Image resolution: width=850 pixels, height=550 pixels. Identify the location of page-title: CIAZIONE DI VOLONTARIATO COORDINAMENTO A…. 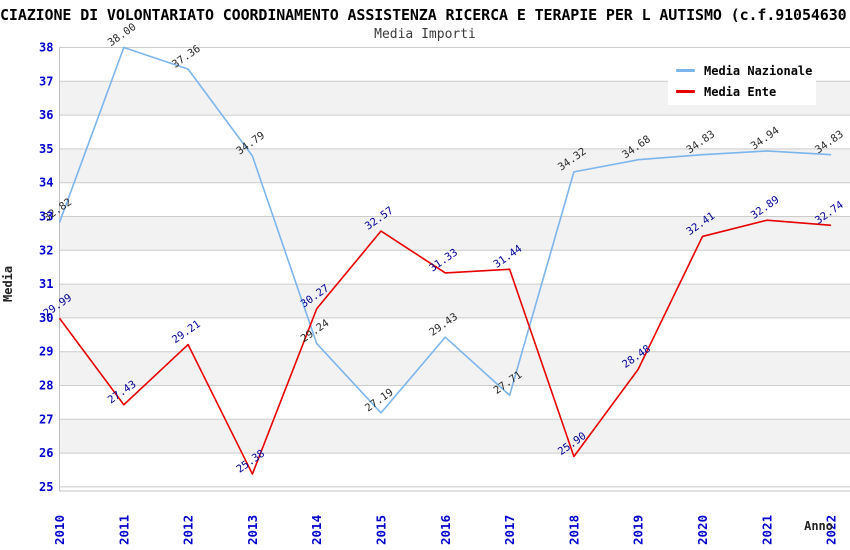
(423, 15).